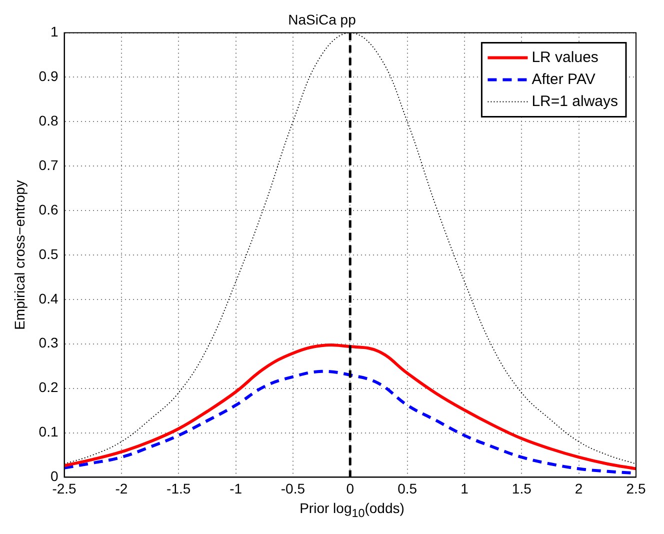  What do you see at coordinates (48, 387) in the screenshot?
I see `y-tick-label: 0.2` at bounding box center [48, 387].